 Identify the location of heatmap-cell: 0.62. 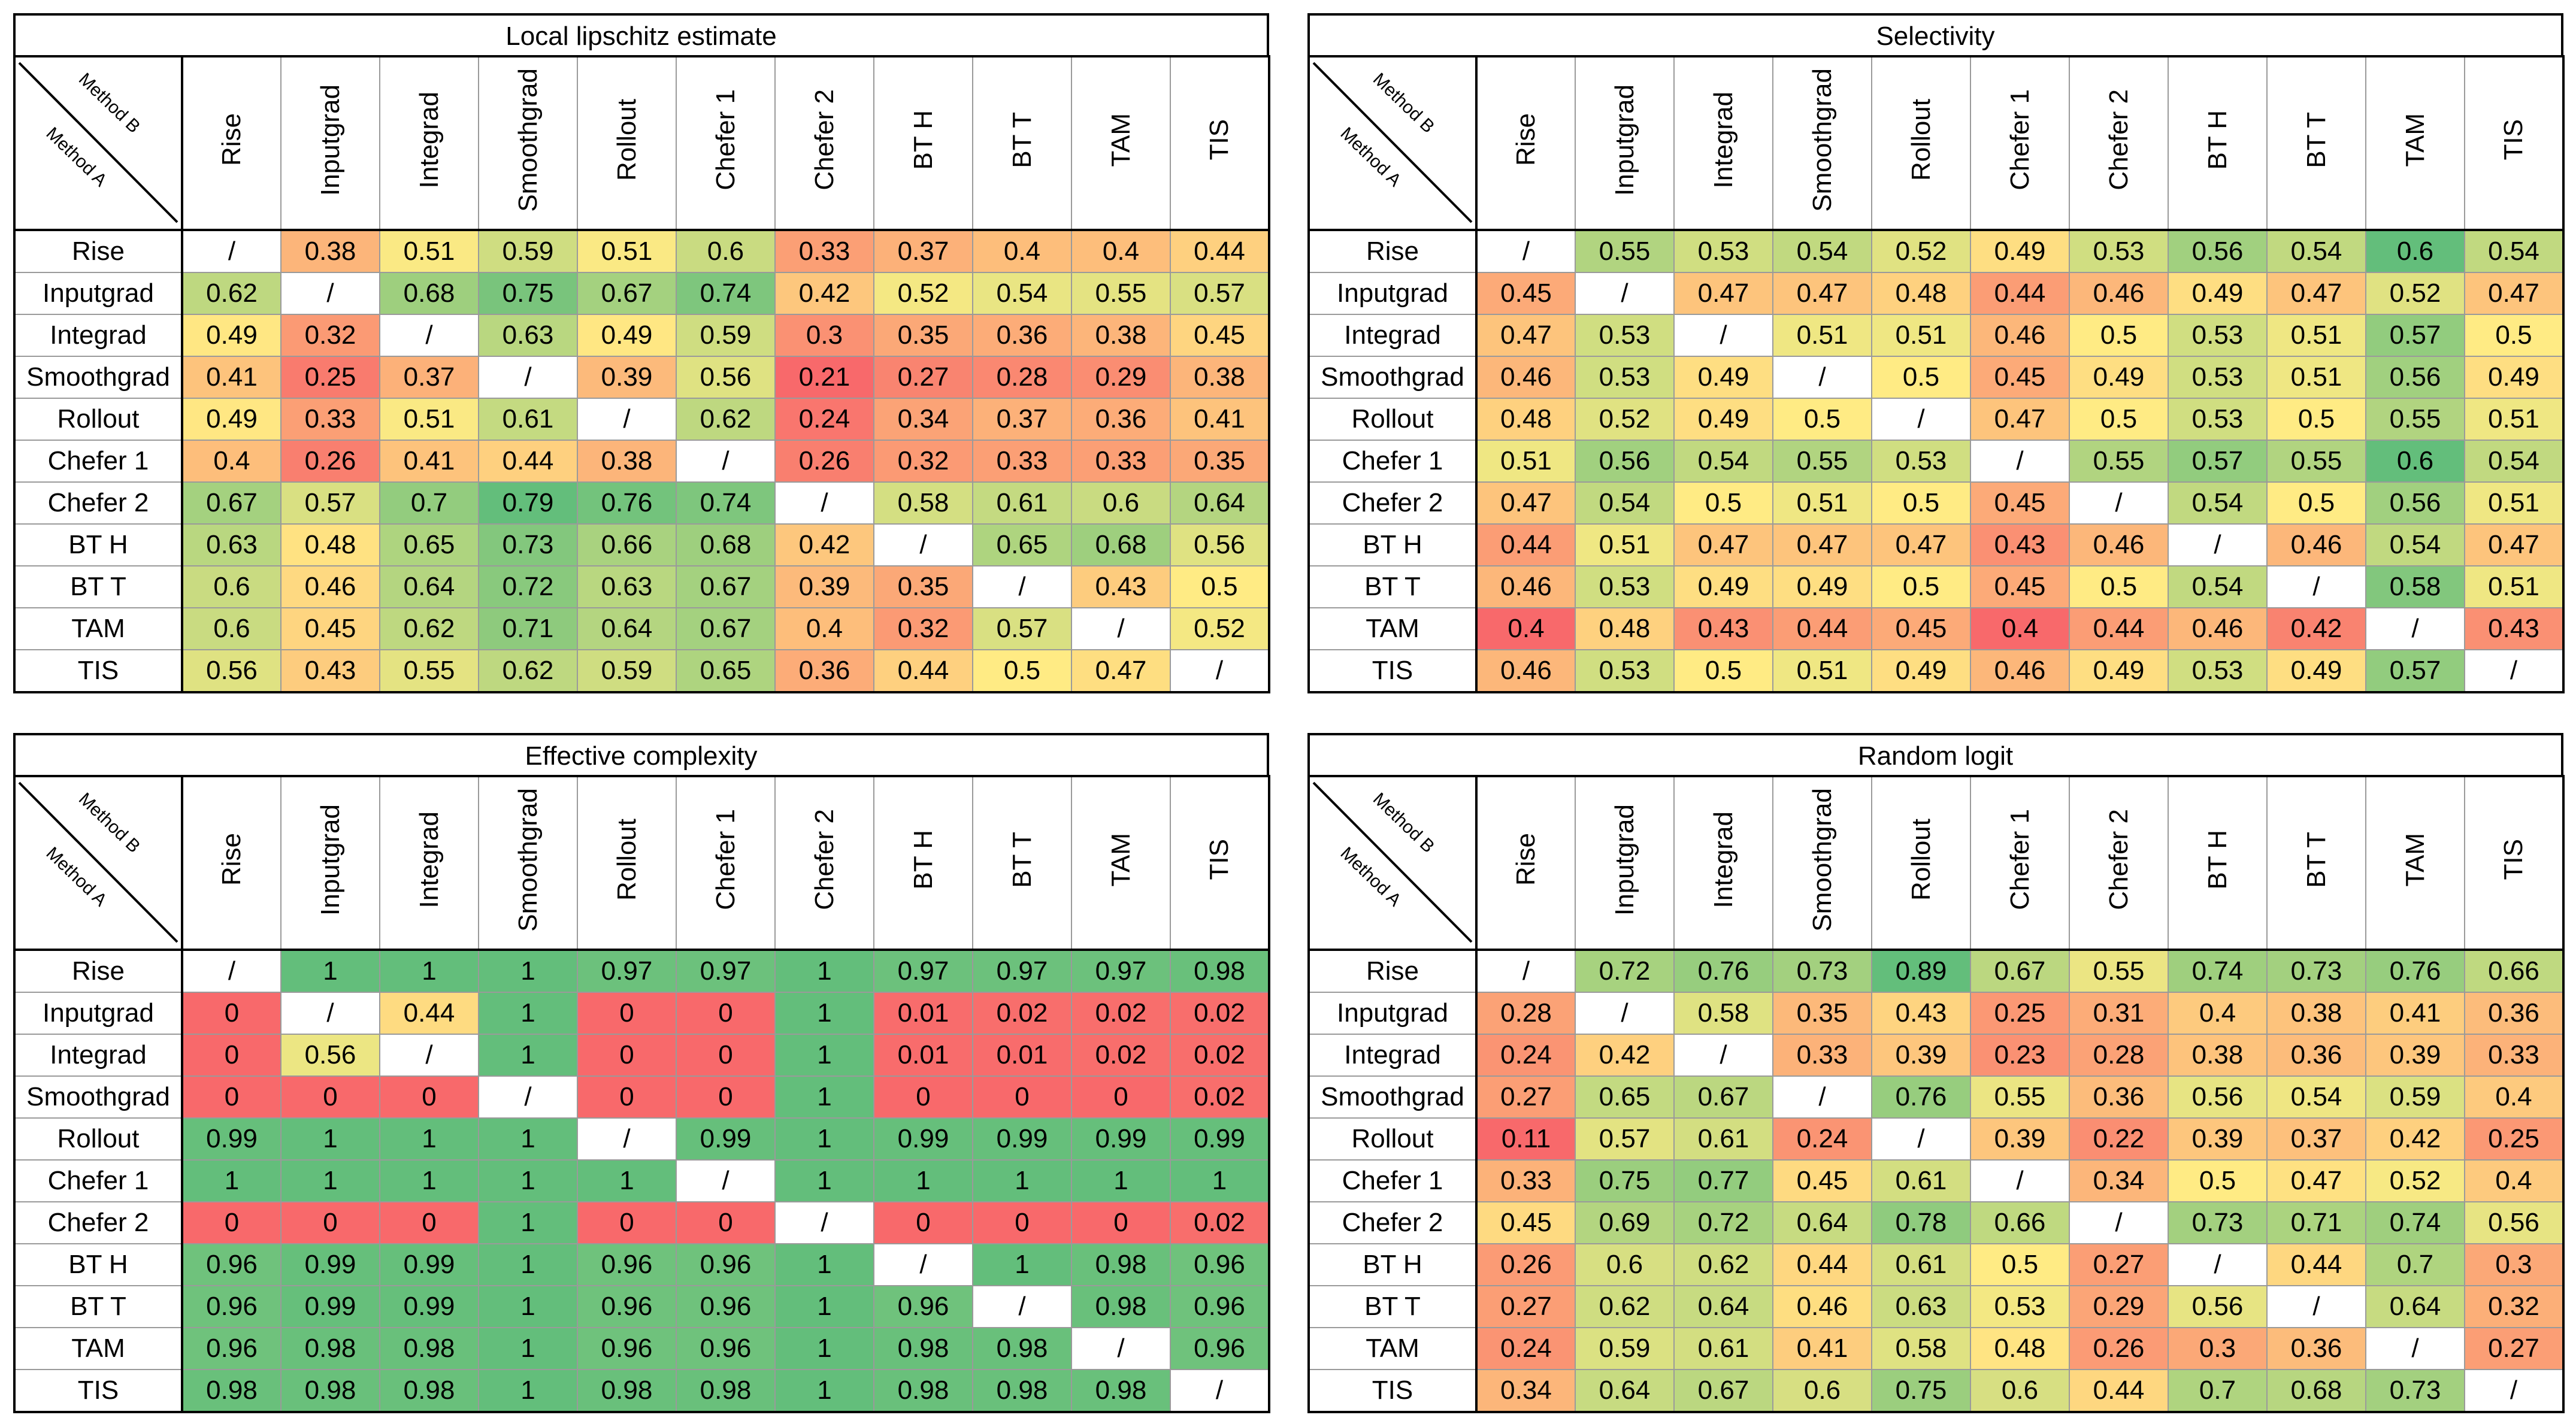
(231, 293).